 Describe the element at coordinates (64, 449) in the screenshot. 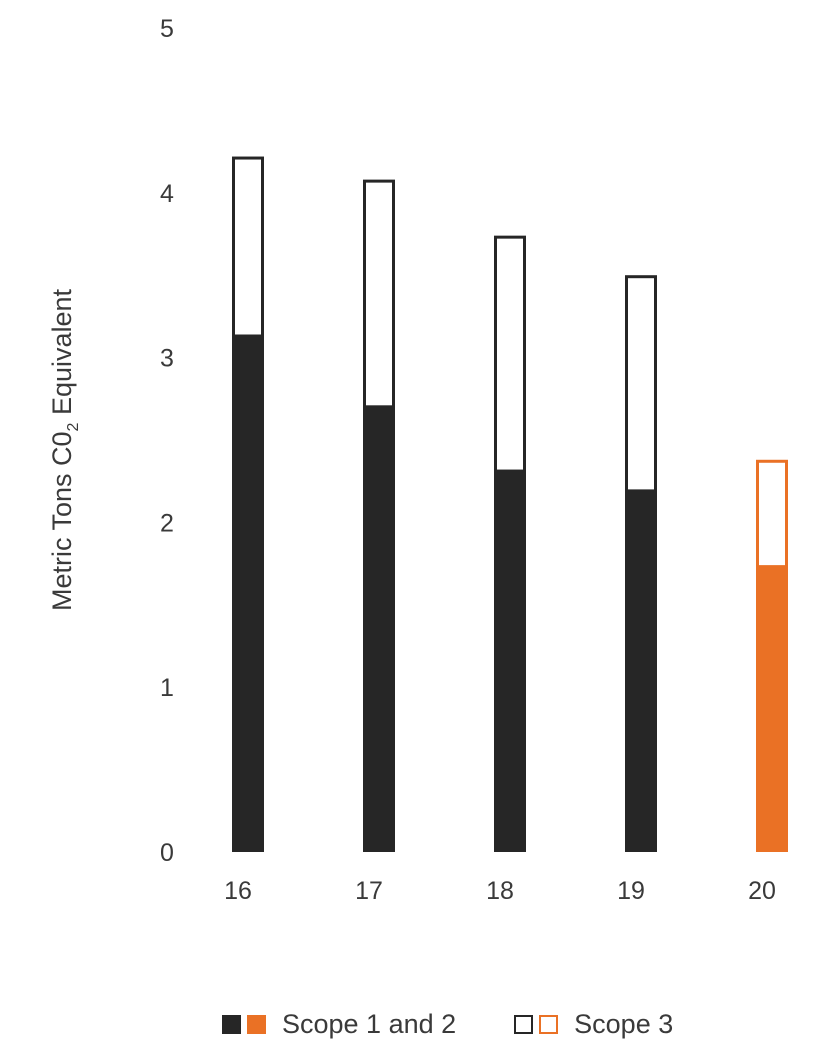

I see `y-axis-label: Metric Tons C02 Equivalent` at that location.